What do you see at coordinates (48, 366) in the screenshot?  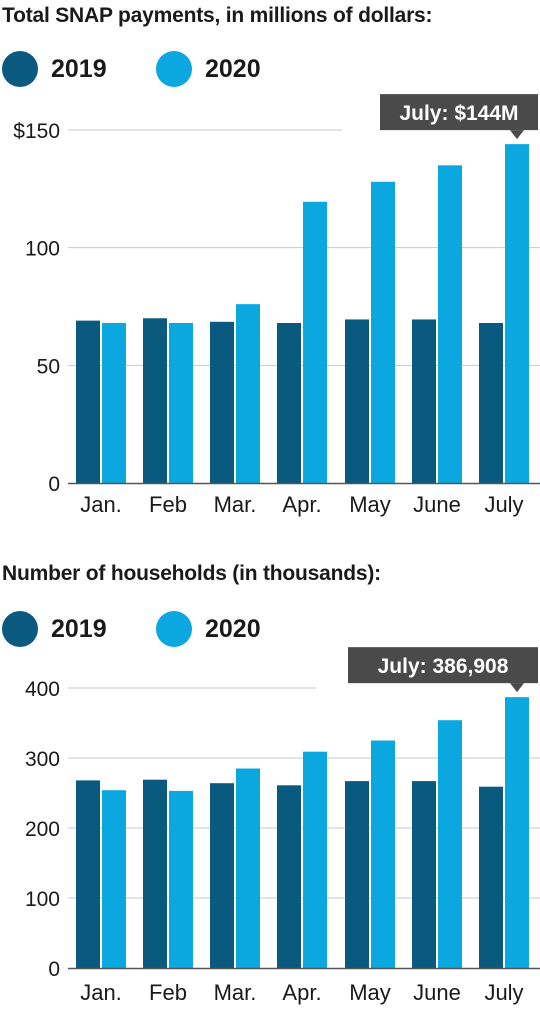 I see `y-tick-label: 50` at bounding box center [48, 366].